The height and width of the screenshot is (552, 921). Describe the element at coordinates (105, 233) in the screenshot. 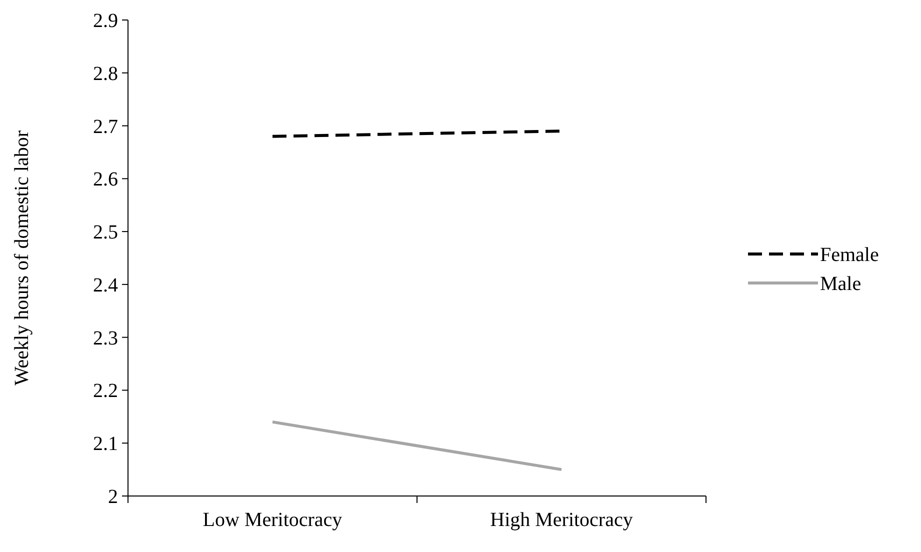

I see `y-tick-label: 2.5` at that location.